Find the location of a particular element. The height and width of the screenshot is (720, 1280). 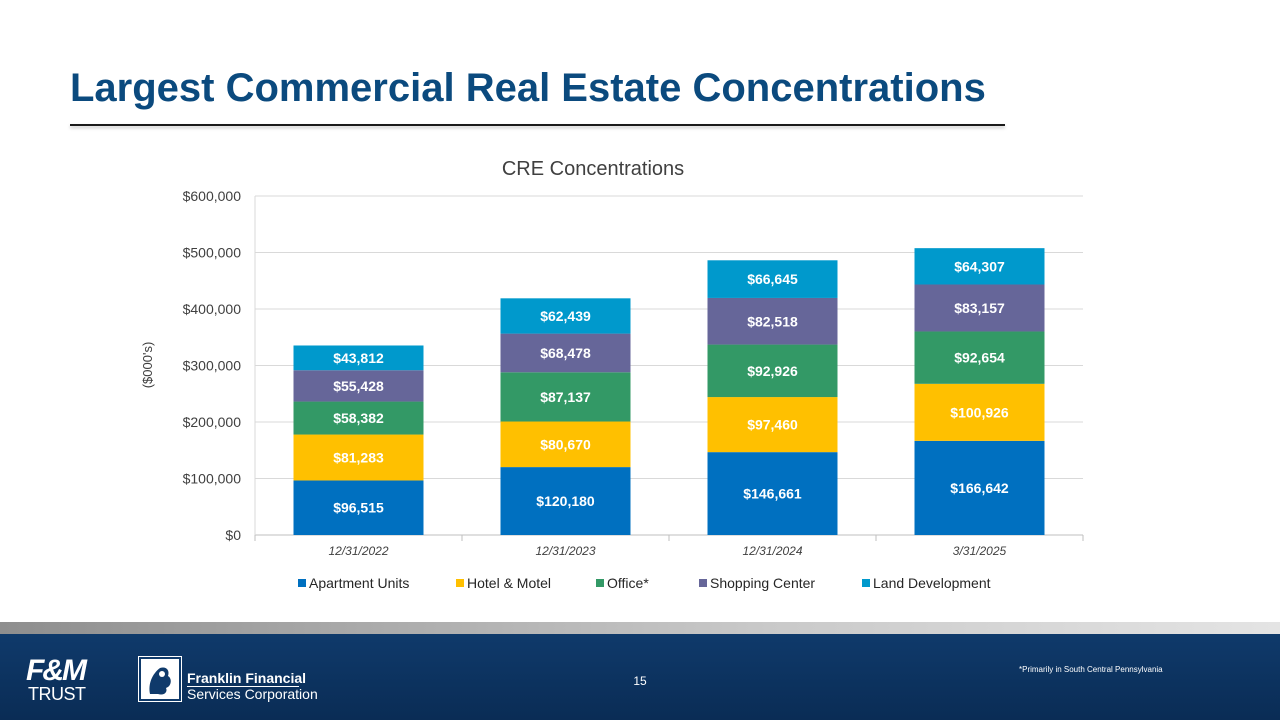

bar-data-label: $92,654 is located at coordinates (979, 358).